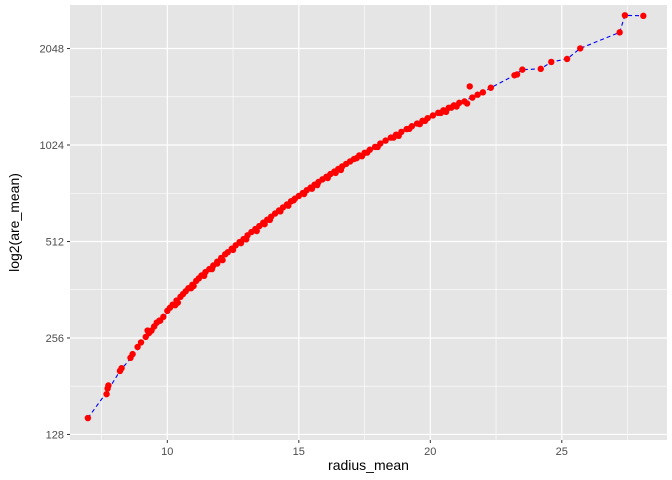  I want to click on y-tick-label: 512, so click(55, 242).